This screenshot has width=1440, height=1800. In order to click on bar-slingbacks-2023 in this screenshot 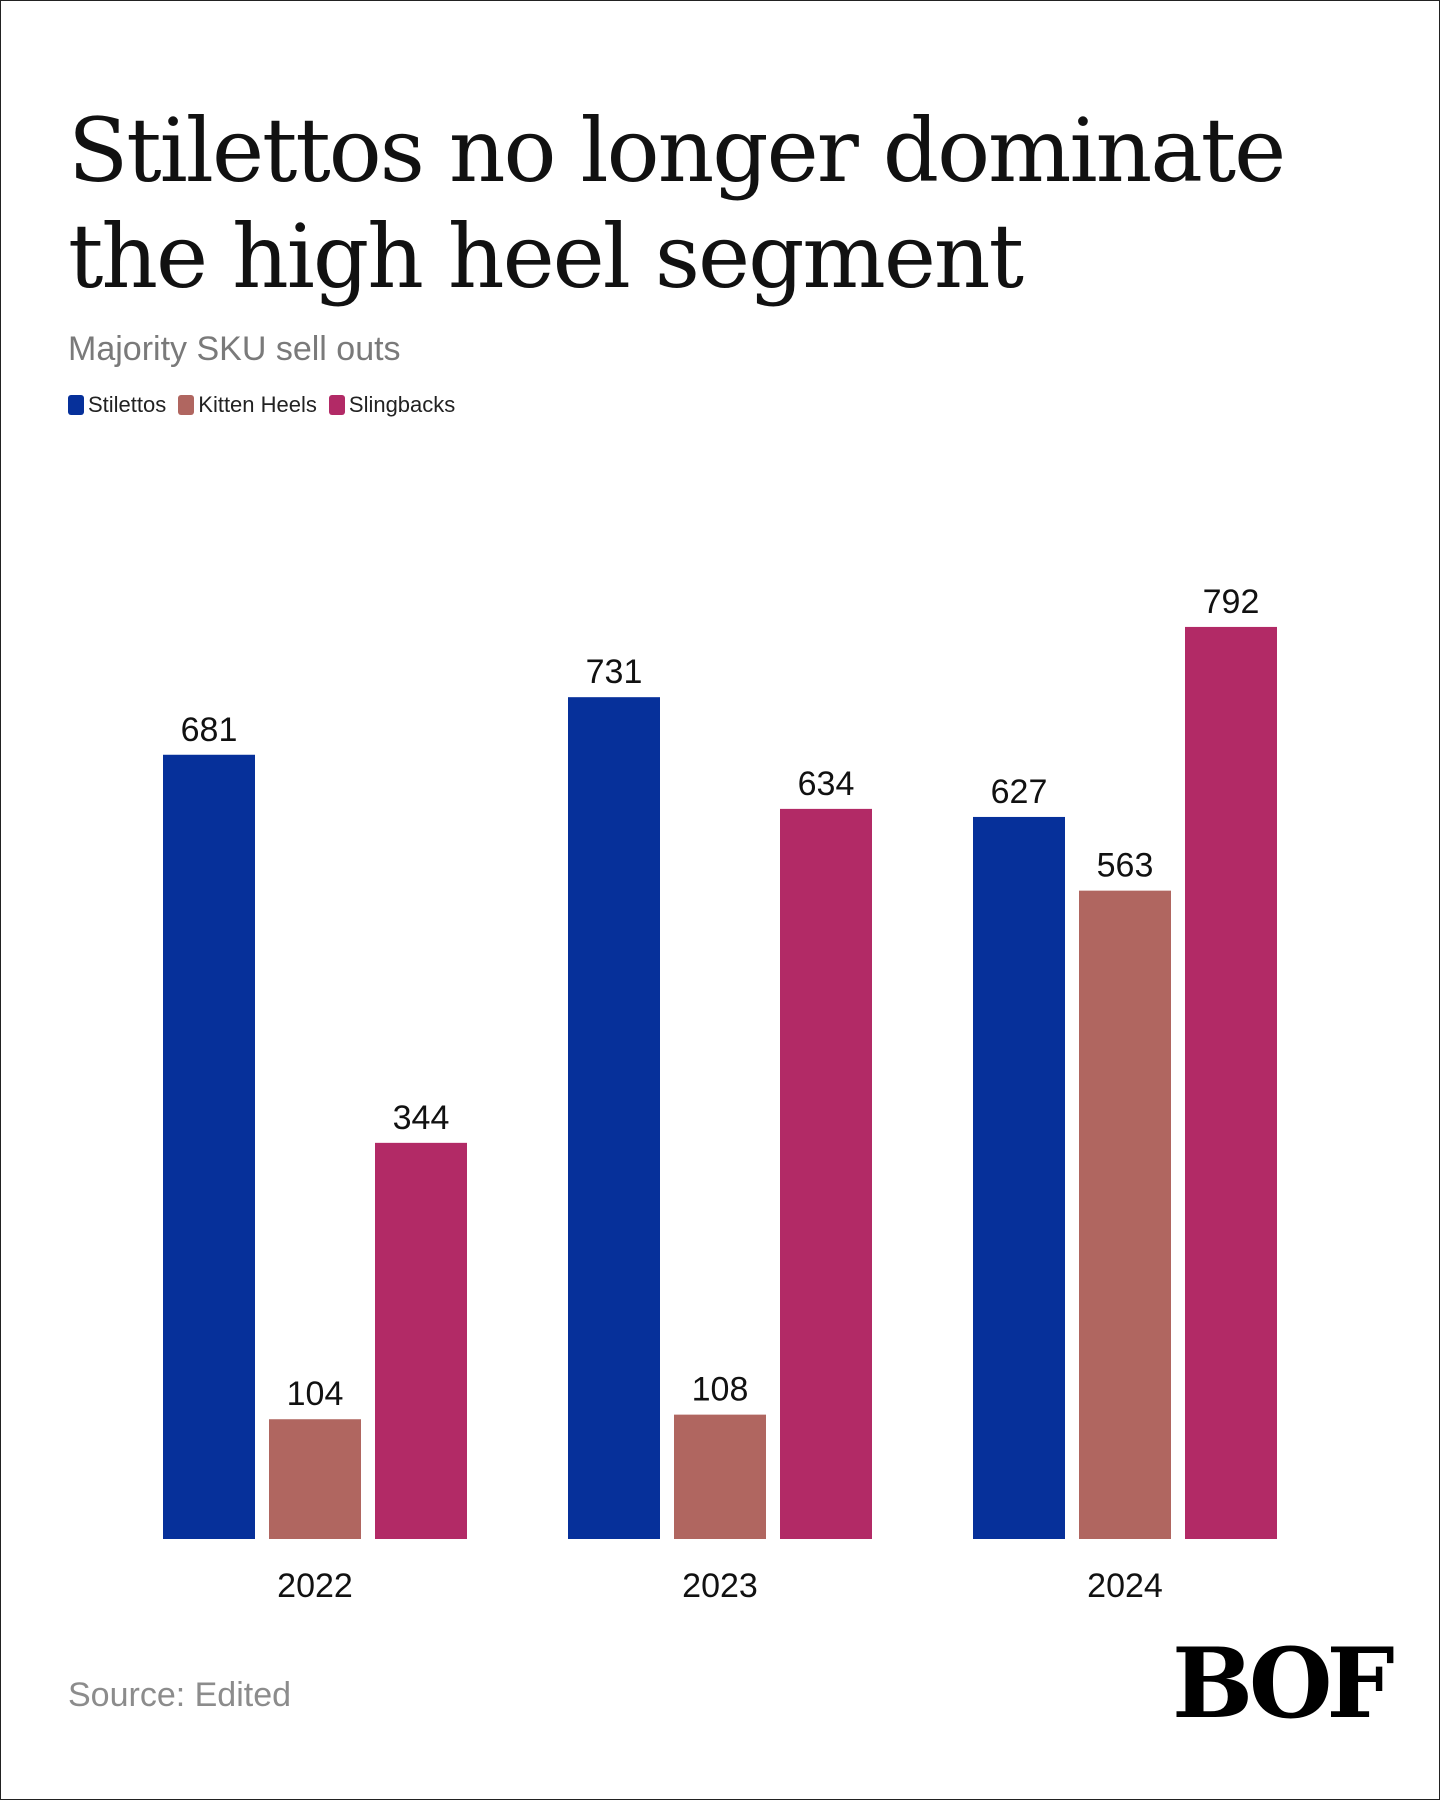, I will do `click(826, 1173)`.